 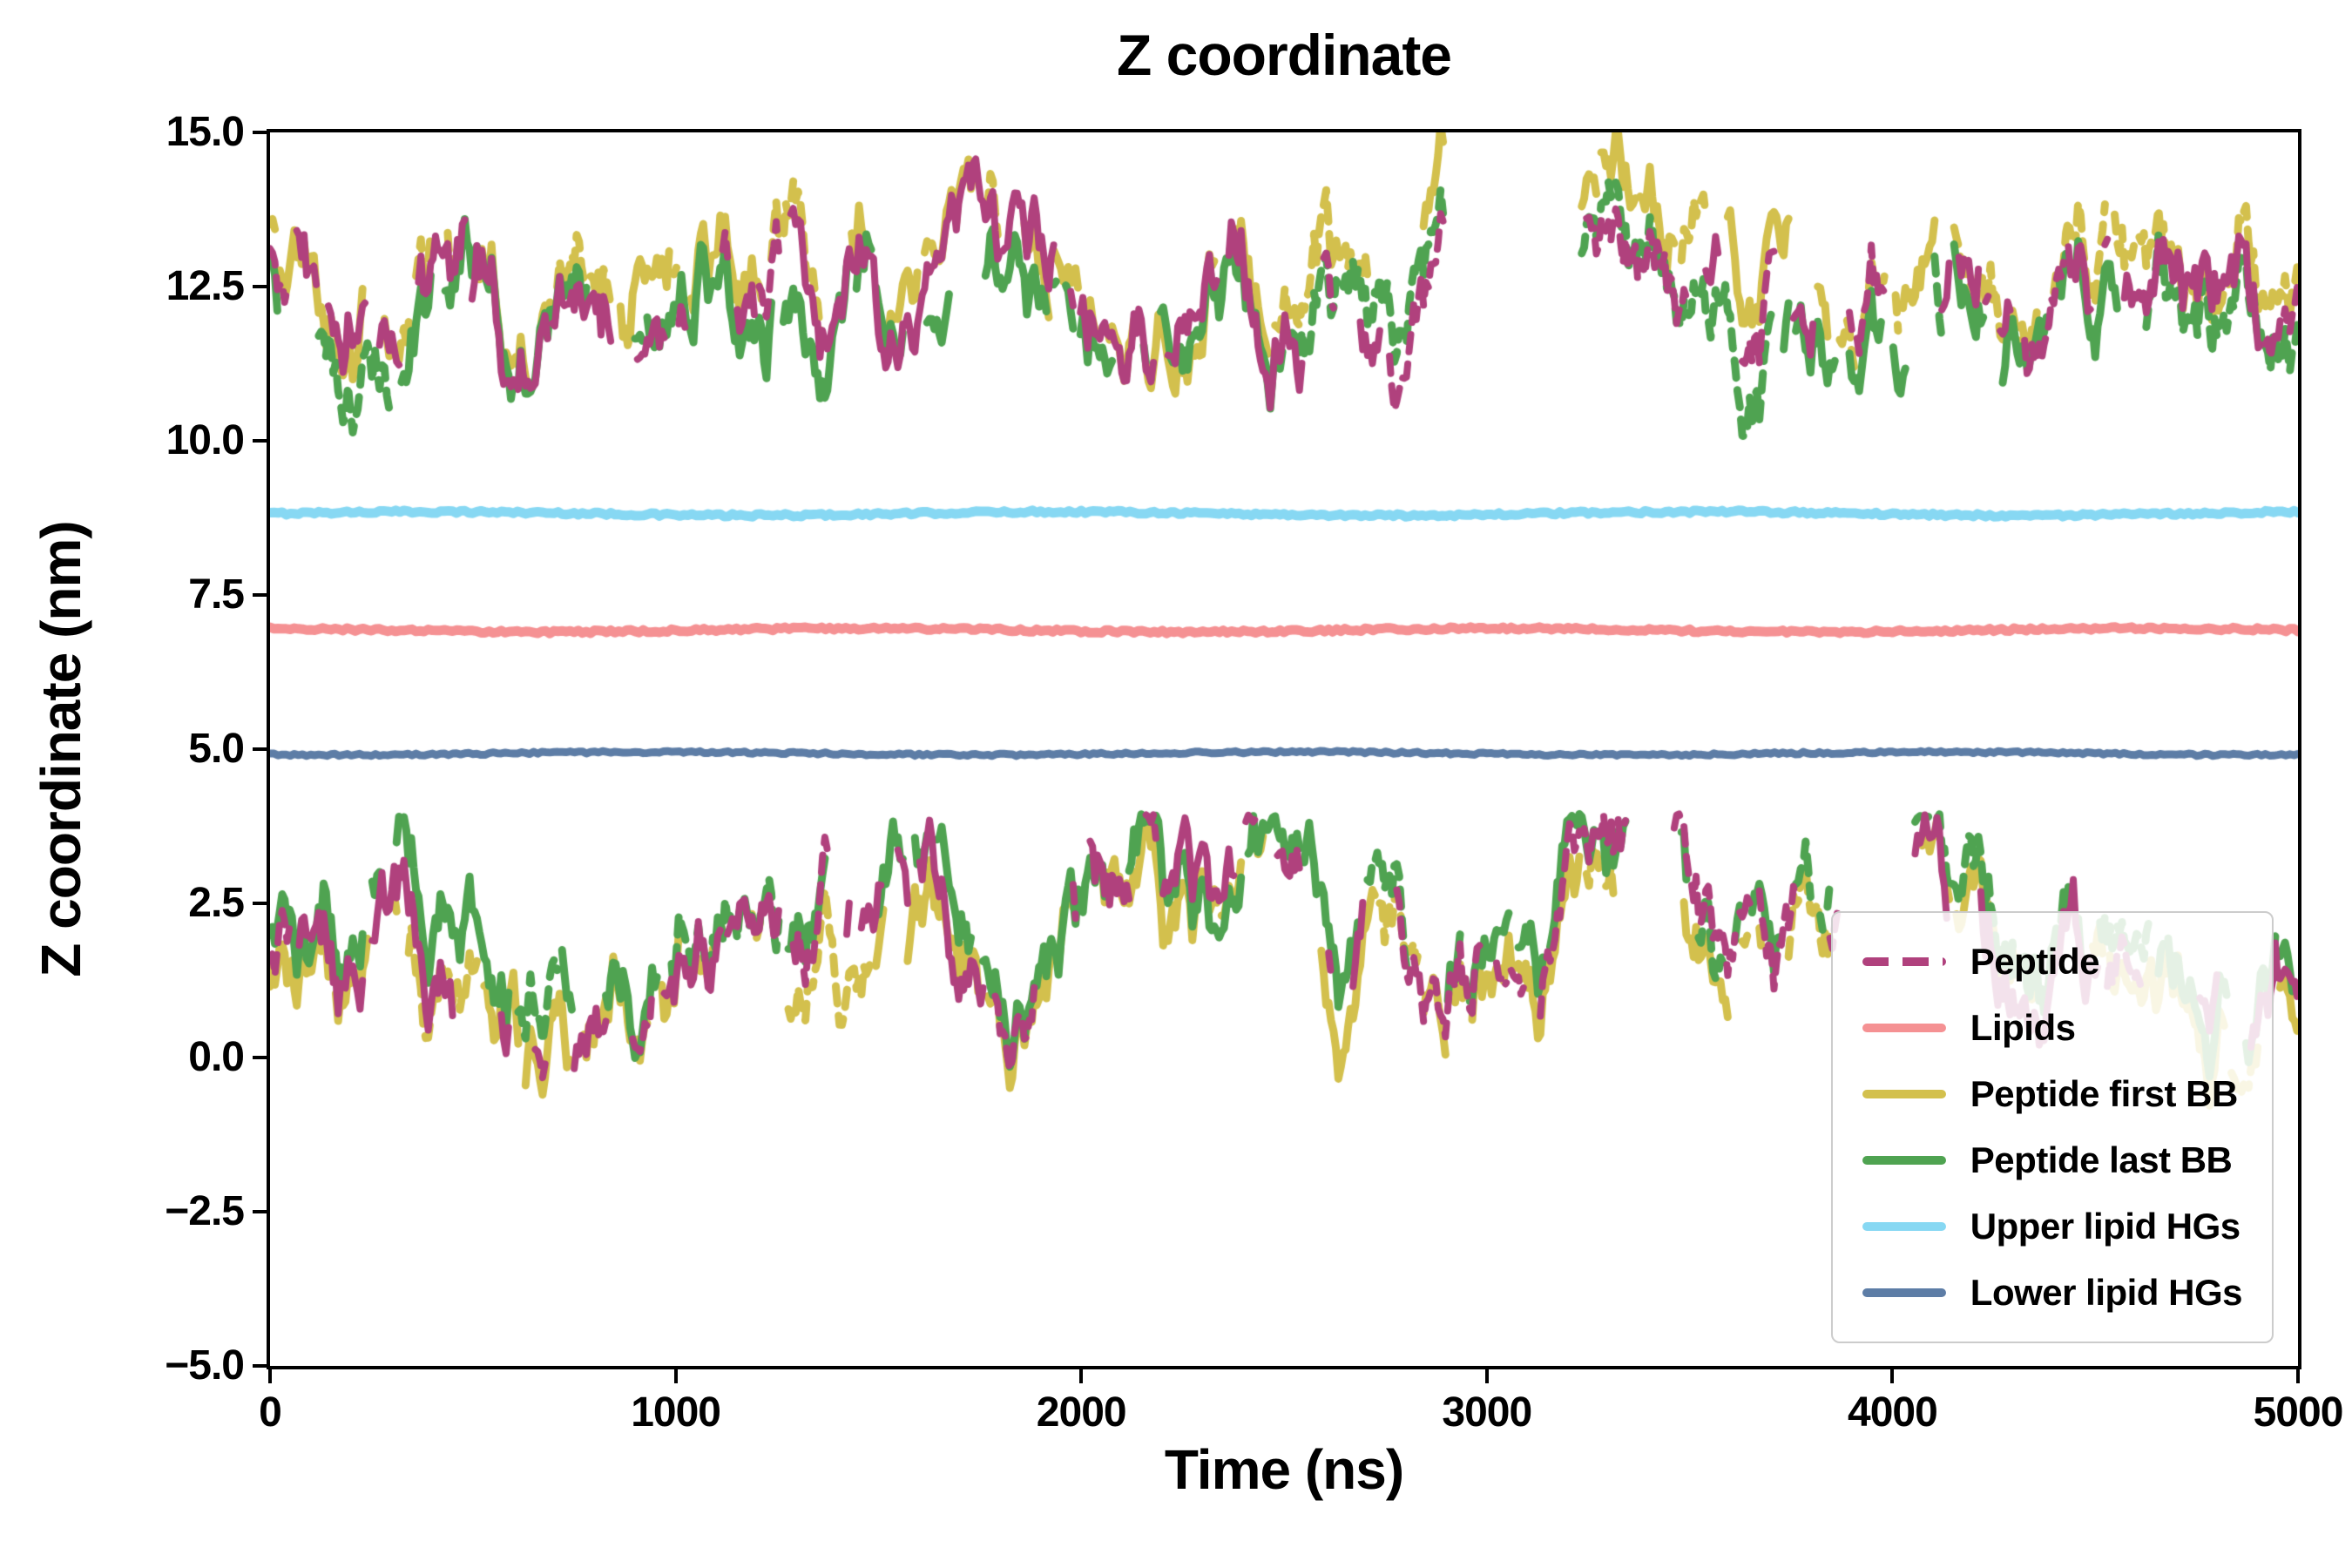 What do you see at coordinates (205, 1211) in the screenshot?
I see `y-tick-label: −2.5` at bounding box center [205, 1211].